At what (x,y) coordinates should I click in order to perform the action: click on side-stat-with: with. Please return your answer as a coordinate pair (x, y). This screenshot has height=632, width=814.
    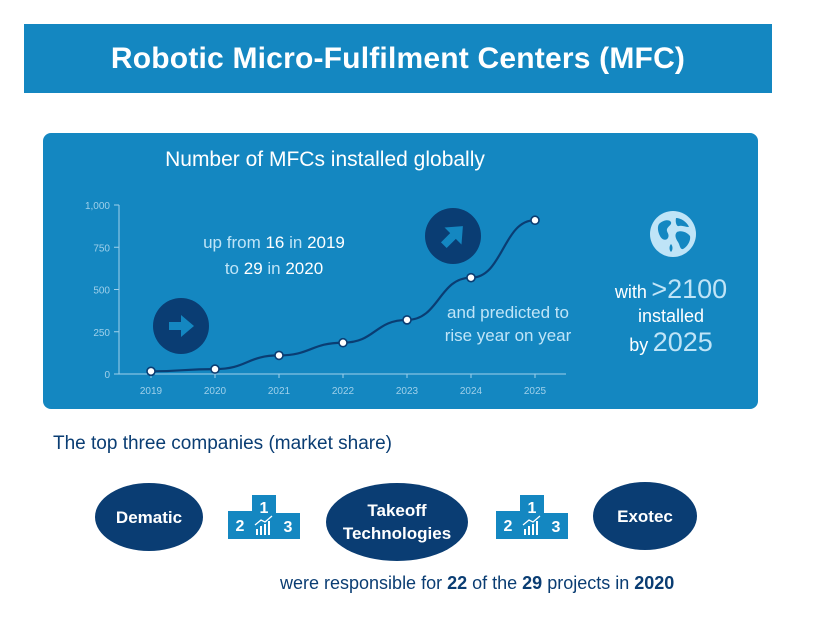
    Looking at the image, I should click on (630, 292).